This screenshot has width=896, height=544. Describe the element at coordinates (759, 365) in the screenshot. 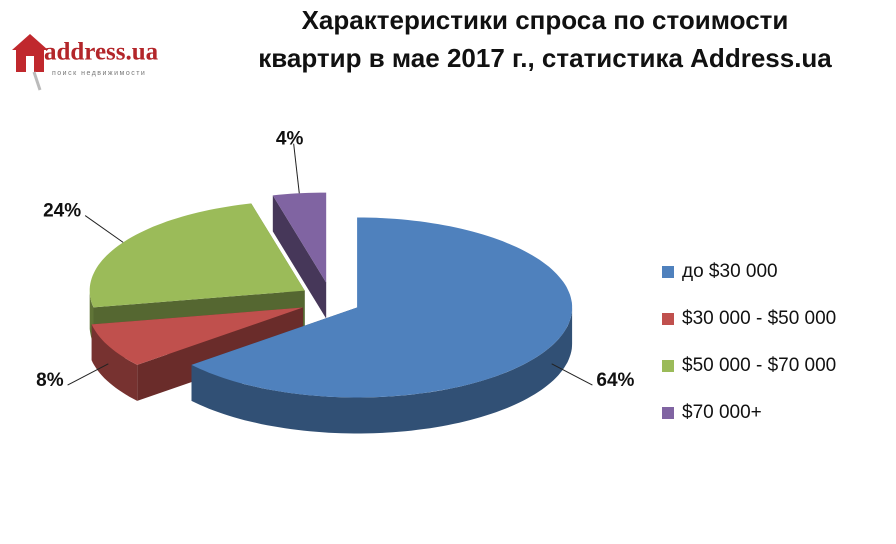

I see `legend-label: $50 000 - $70 000` at that location.